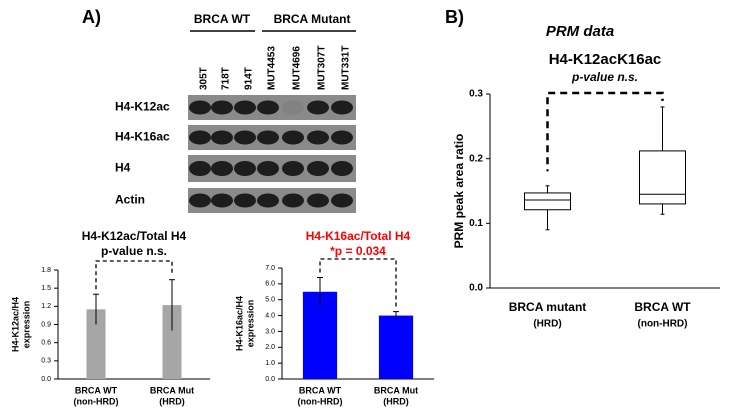  What do you see at coordinates (46, 270) in the screenshot?
I see `y-tick-label: 1.8` at bounding box center [46, 270].